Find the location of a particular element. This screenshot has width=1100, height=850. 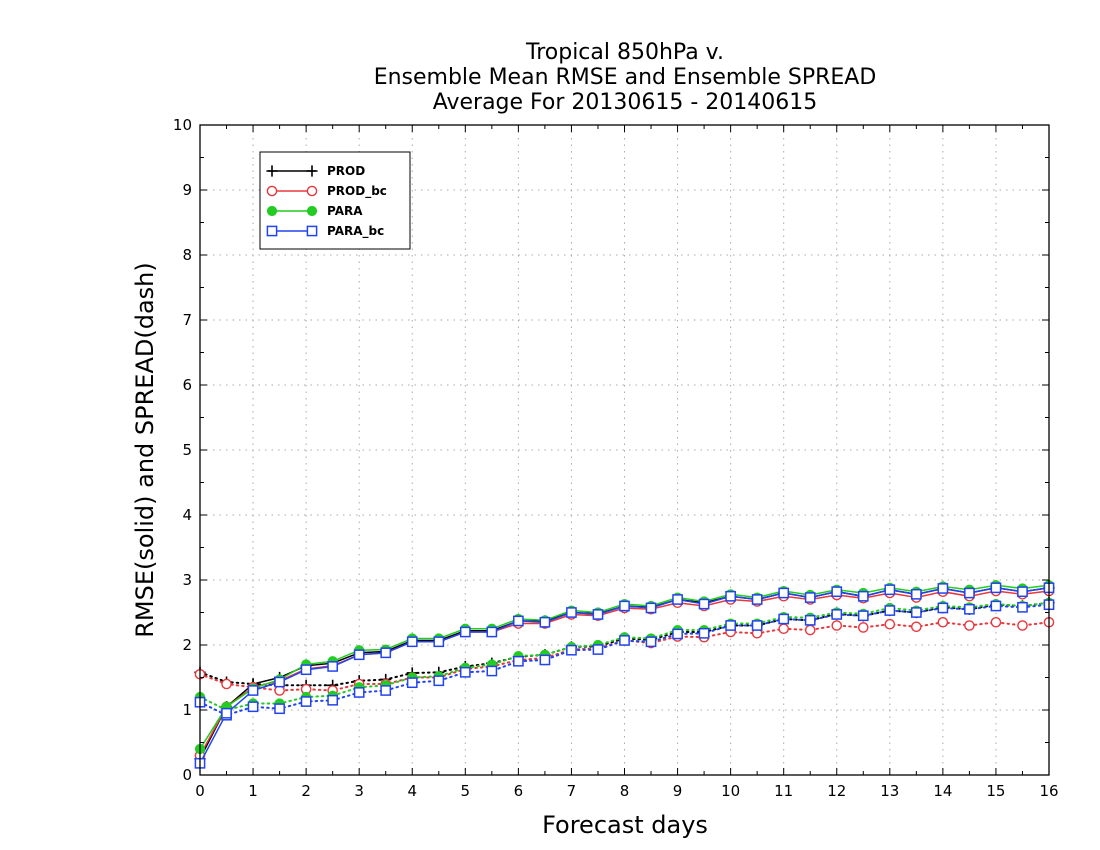

y-axis-label: RMSE(solid) and SPREAD(dash) is located at coordinates (145, 450).